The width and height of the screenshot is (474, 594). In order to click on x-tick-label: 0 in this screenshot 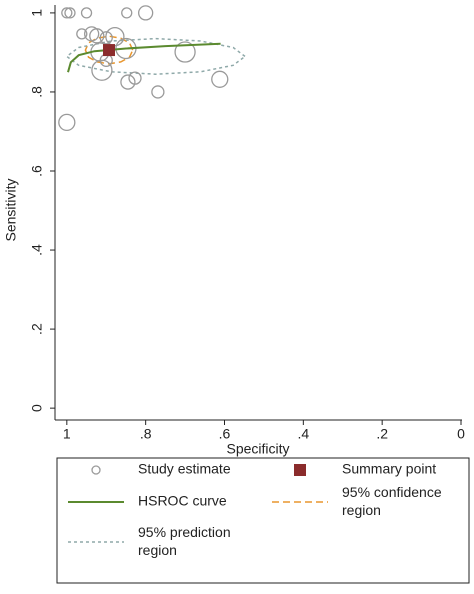, I will do `click(461, 434)`.